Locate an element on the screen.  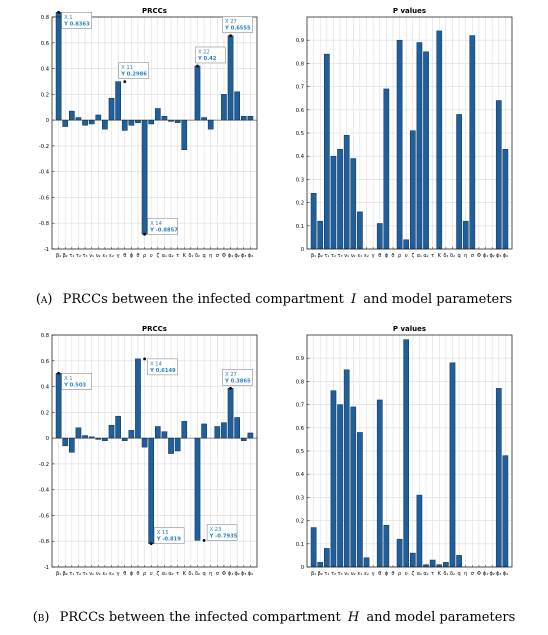
datatip-x-text: X 27 is located at coordinates (231, 22).